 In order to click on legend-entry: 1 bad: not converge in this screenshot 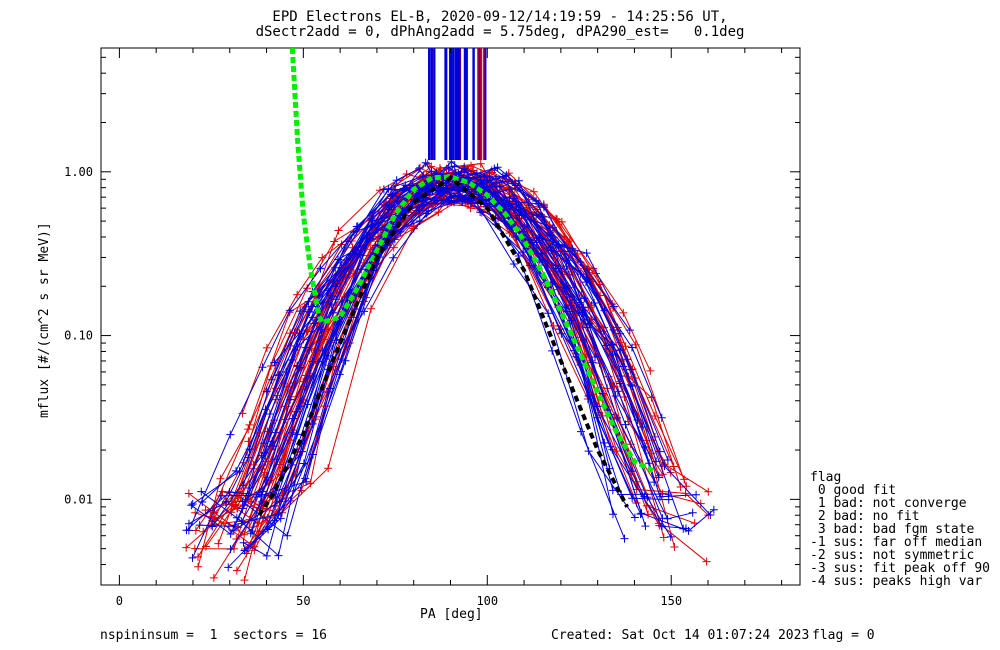, I will do `click(888, 503)`.